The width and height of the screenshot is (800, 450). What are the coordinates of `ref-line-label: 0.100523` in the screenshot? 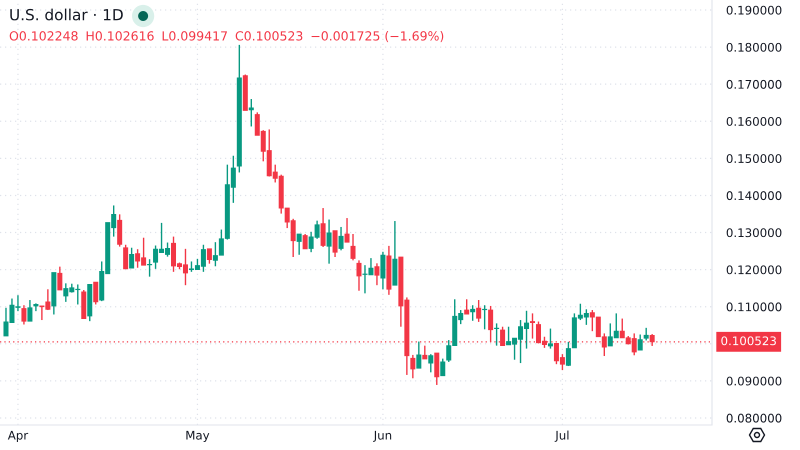 It's located at (748, 341).